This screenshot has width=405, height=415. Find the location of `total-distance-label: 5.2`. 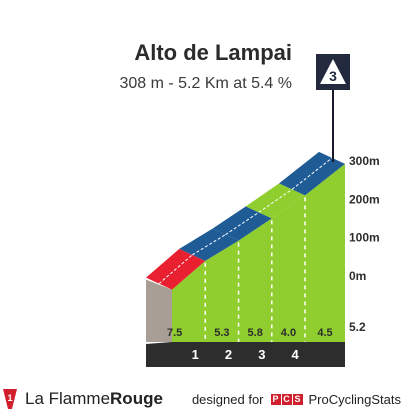

total-distance-label: 5.2 is located at coordinates (357, 327).